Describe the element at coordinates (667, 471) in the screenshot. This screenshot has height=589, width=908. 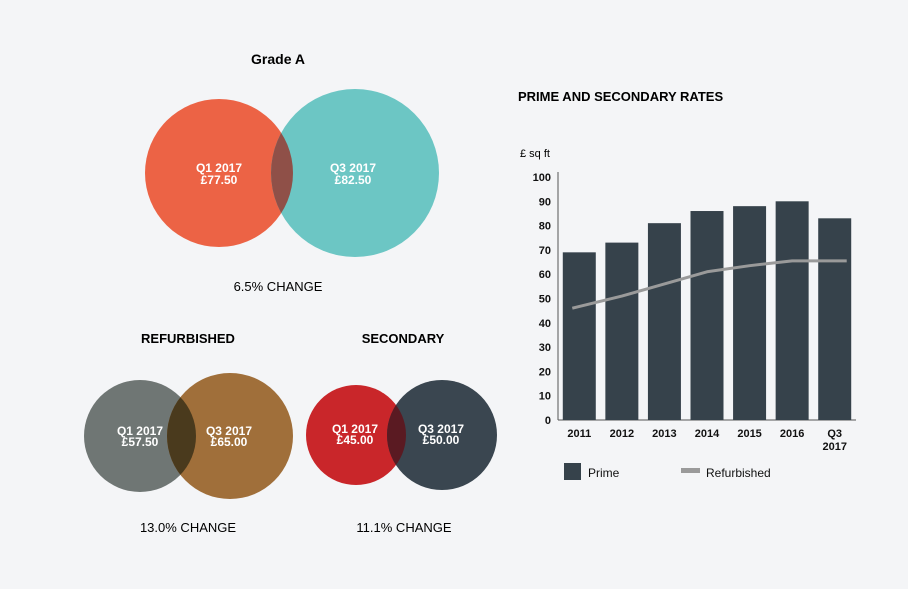
I see `chart-legend: Prime Refurbished` at that location.